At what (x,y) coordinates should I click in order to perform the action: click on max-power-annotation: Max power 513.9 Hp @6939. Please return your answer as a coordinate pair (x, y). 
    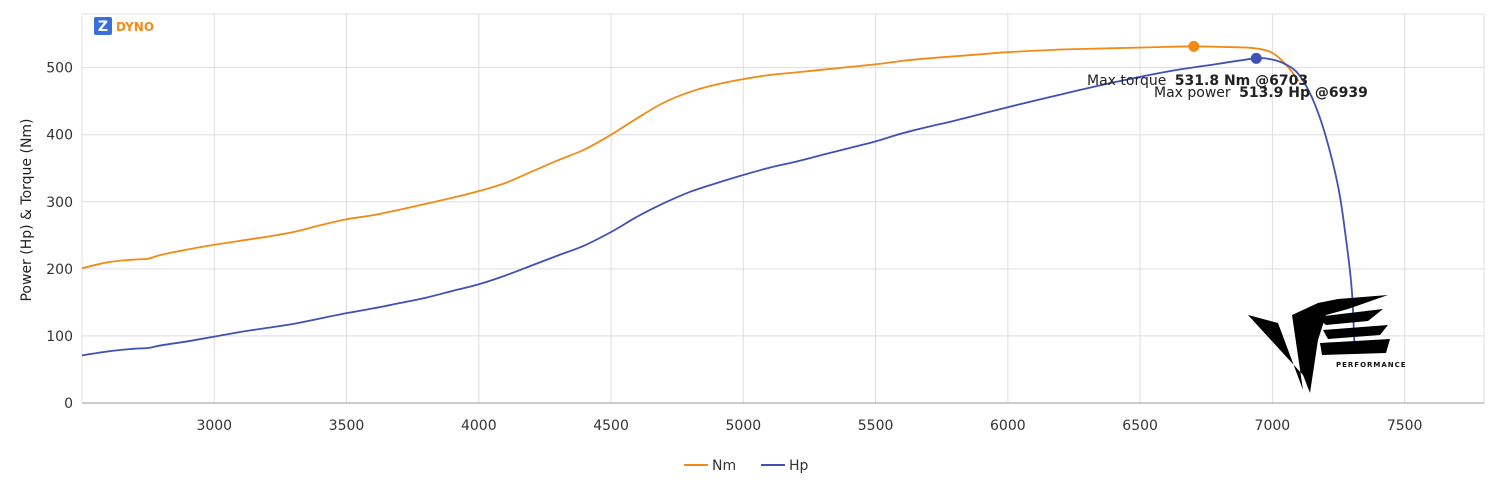
    Looking at the image, I should click on (1261, 93).